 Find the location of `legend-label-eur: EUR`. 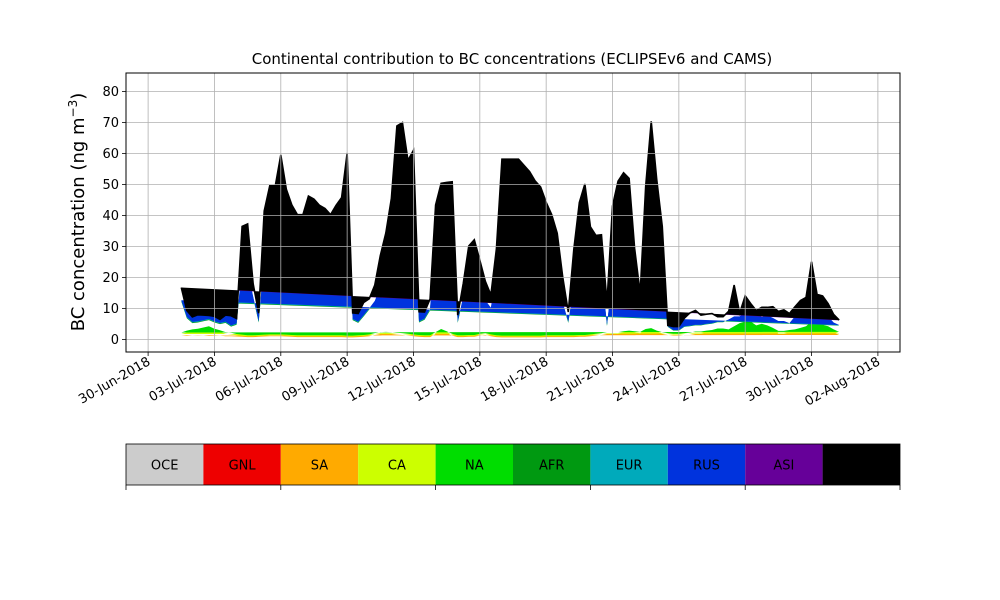

legend-label-eur: EUR is located at coordinates (629, 466).